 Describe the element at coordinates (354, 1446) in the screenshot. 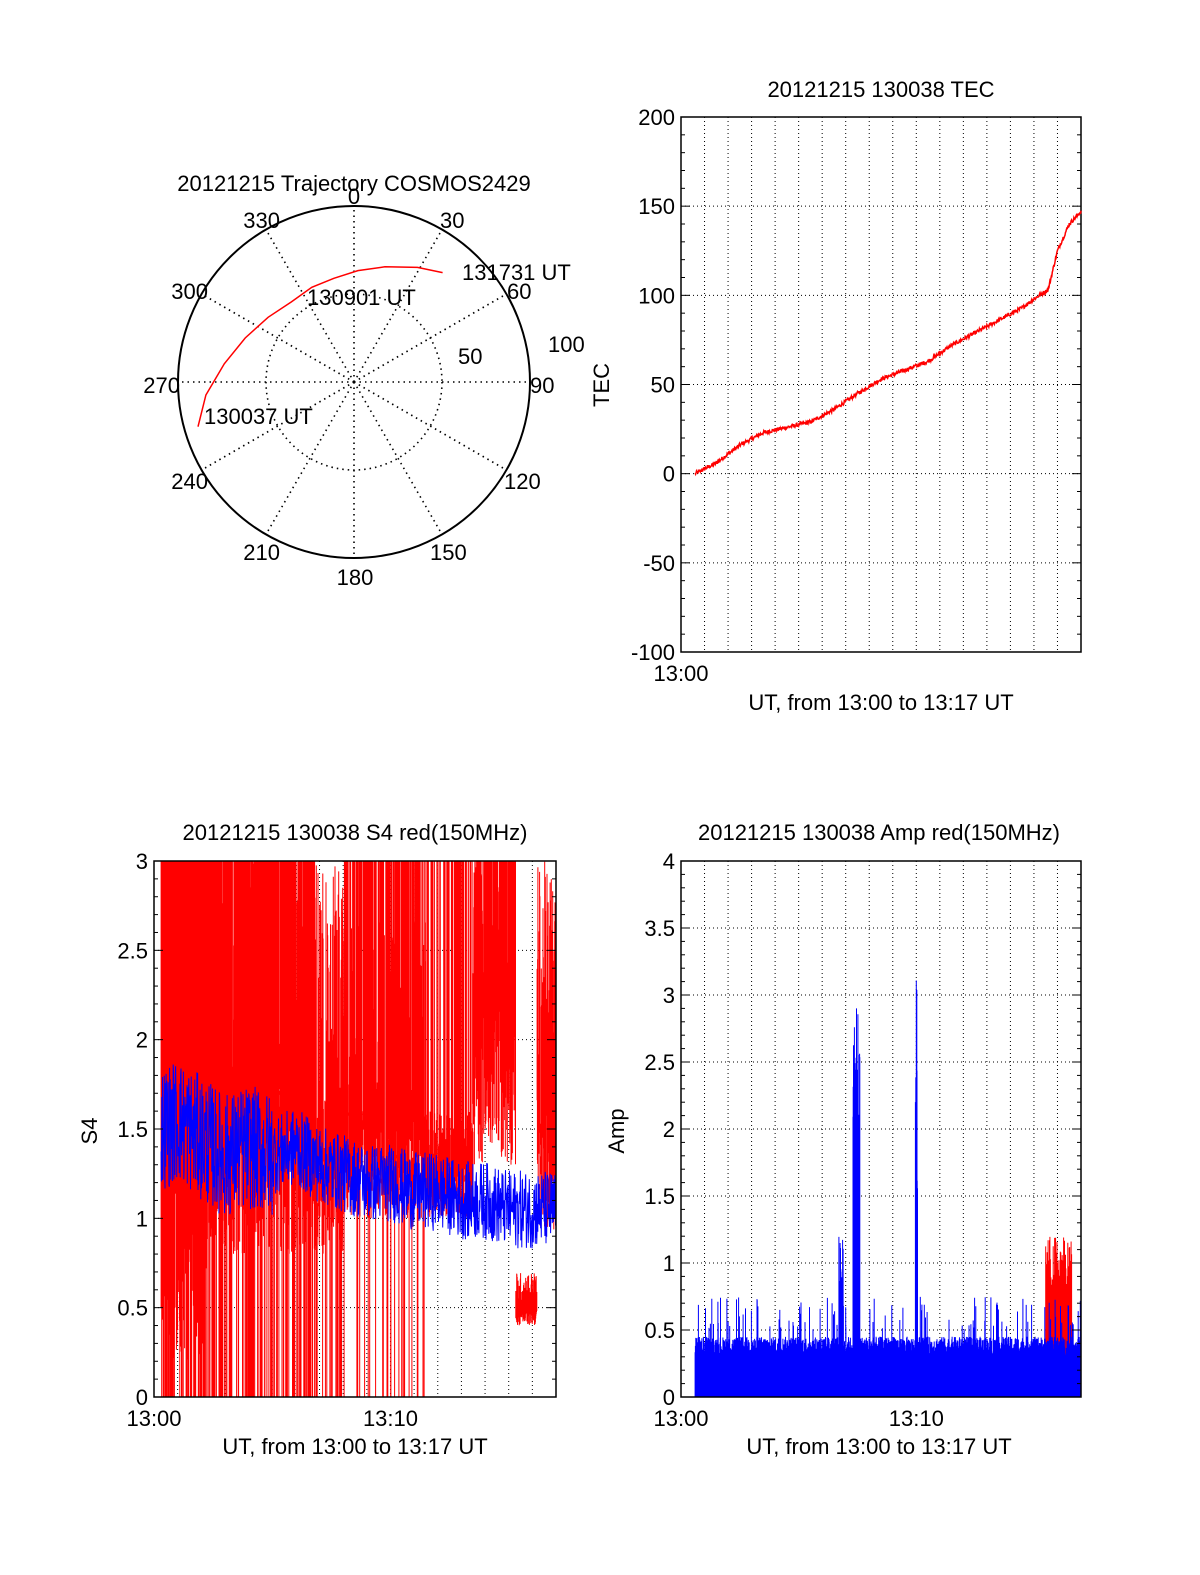

I see `s4-xlabel: UT, from 13:00 to 13:17 UT` at that location.